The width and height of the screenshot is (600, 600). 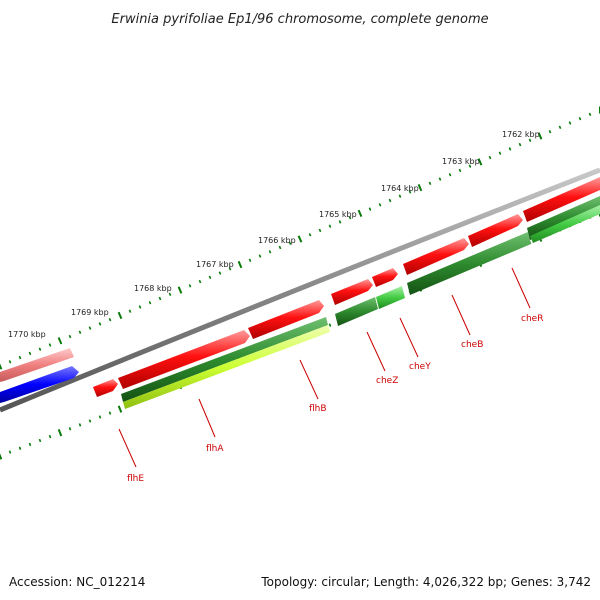 I want to click on gene-label-flhE: flhE, so click(x=135, y=479).